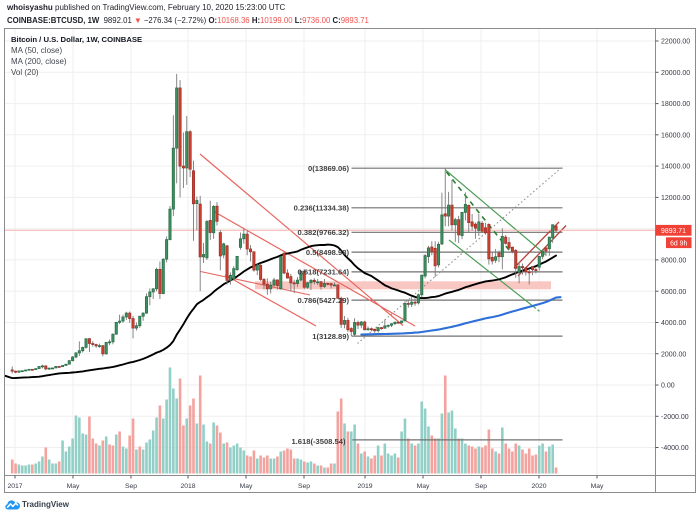 This screenshot has height=517, width=700. What do you see at coordinates (675, 135) in the screenshot?
I see `svg-text: 16000.00` at bounding box center [675, 135].